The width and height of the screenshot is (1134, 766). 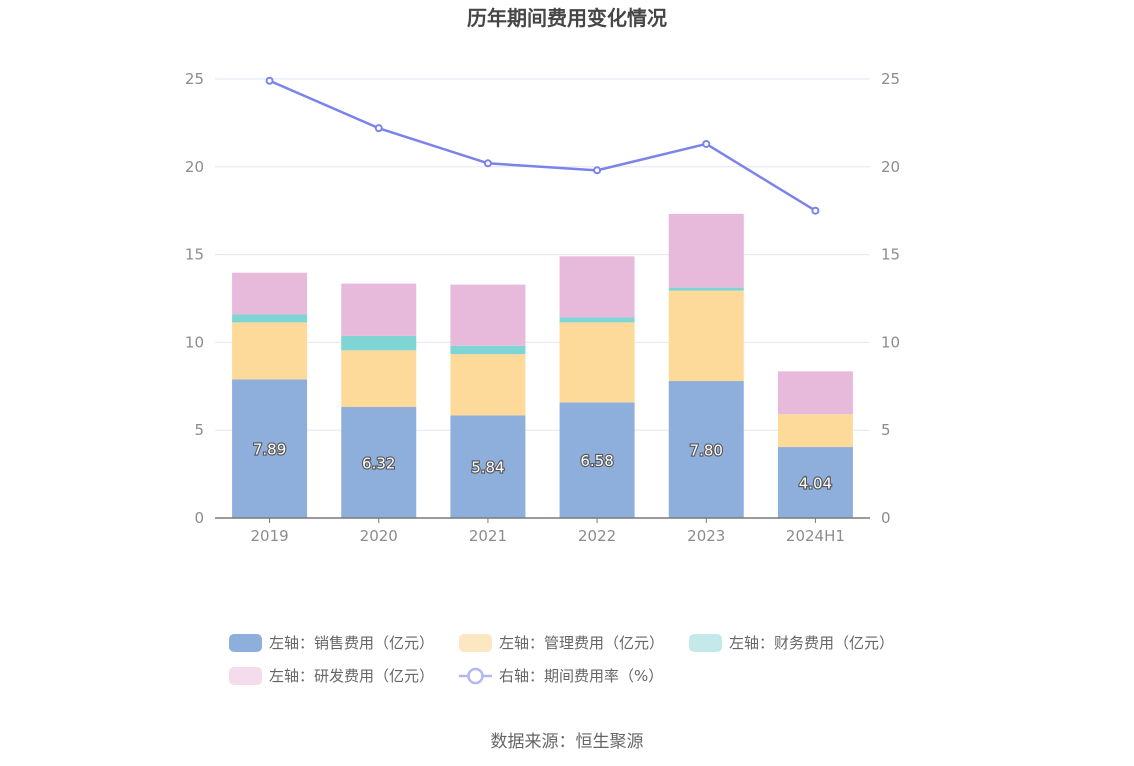 What do you see at coordinates (886, 518) in the screenshot?
I see `y-right-tick-label: 0` at bounding box center [886, 518].